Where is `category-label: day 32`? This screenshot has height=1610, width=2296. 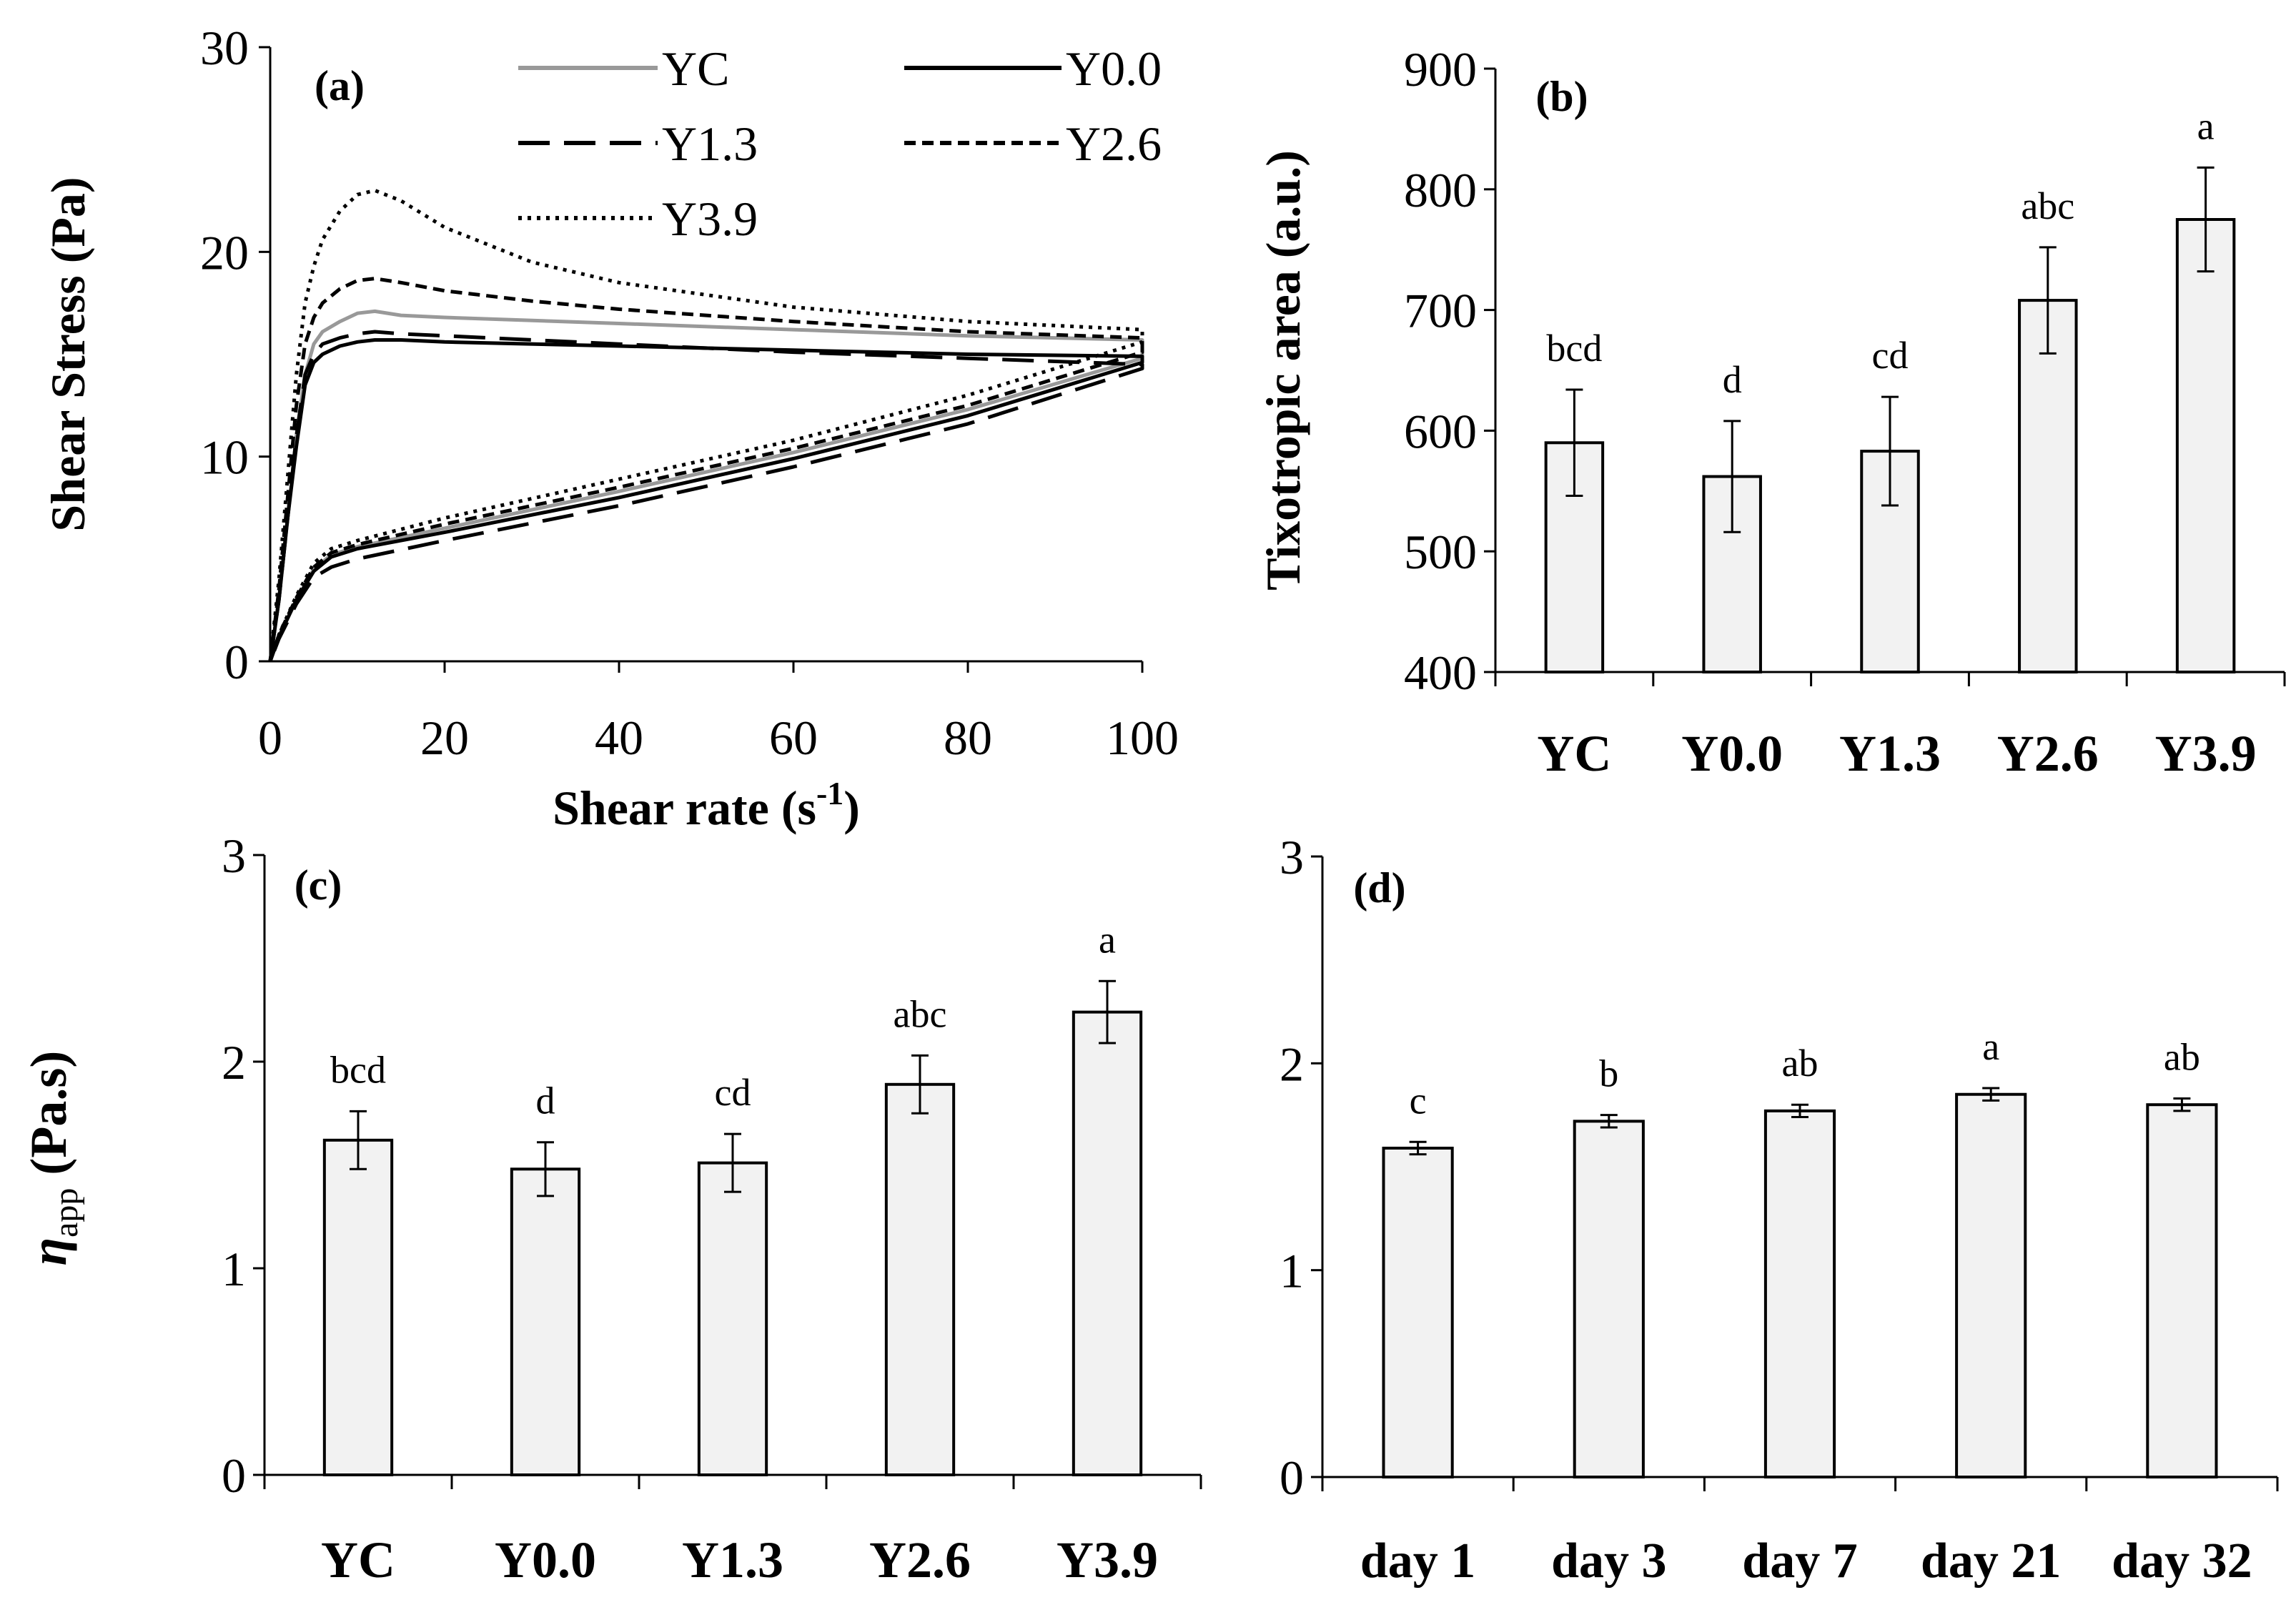
category-label: day 32 is located at coordinates (2182, 1562).